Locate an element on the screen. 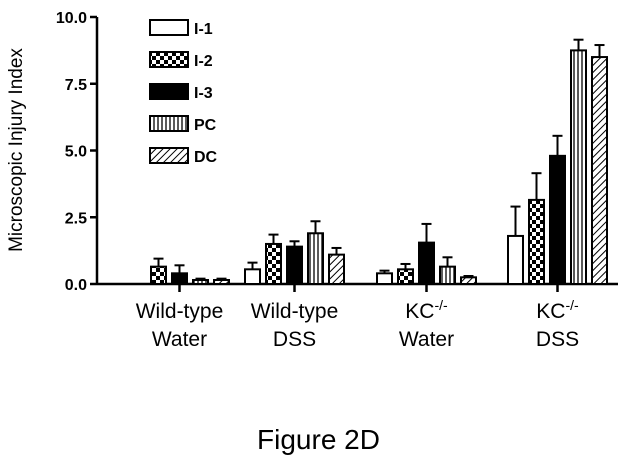  y-tick-label: 7.5 is located at coordinates (76, 85).